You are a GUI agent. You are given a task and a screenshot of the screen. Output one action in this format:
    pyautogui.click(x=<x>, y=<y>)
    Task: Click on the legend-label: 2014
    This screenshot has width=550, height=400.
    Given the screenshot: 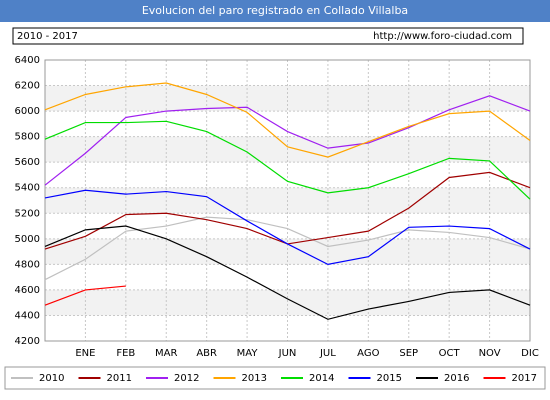 What is the action you would take?
    pyautogui.click(x=321, y=378)
    